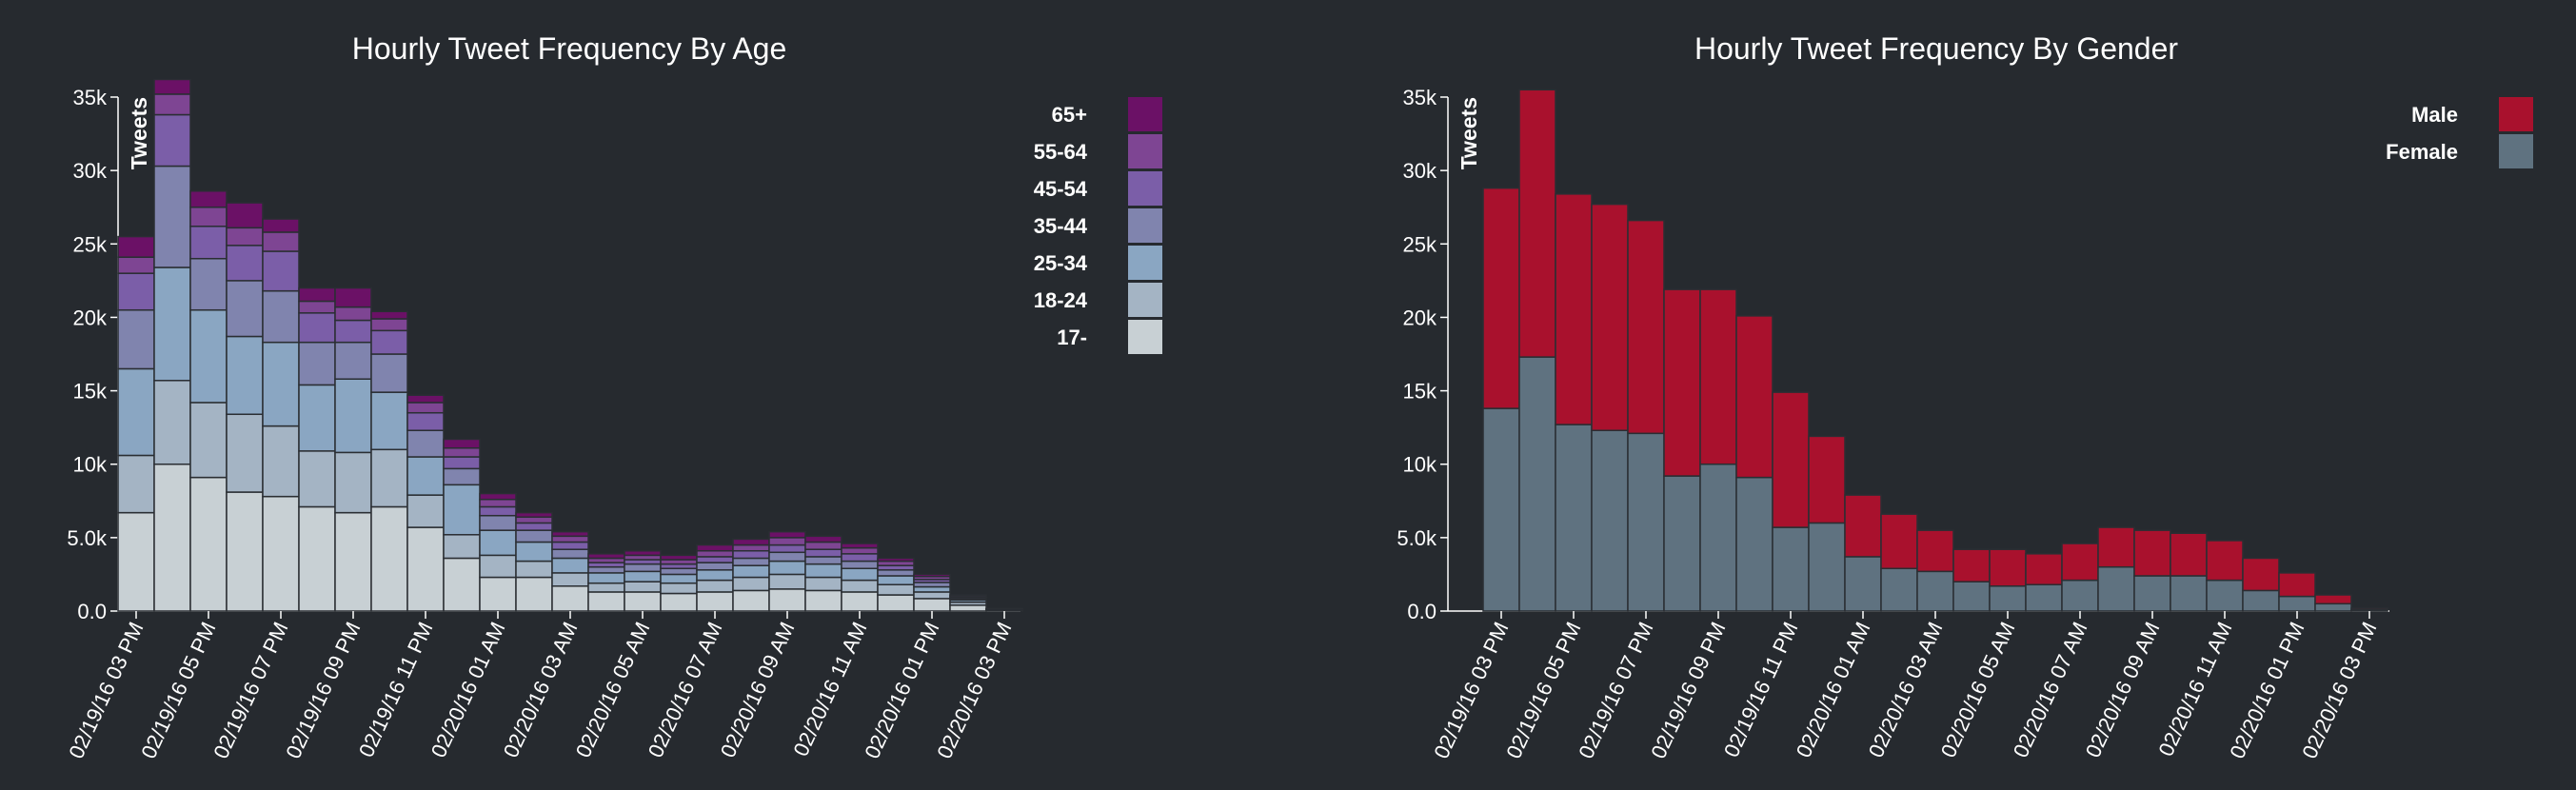 This screenshot has width=2576, height=790. Describe the element at coordinates (1543, 690) in the screenshot. I see `gender-xtick-label: 02/19/16 05 PM` at that location.